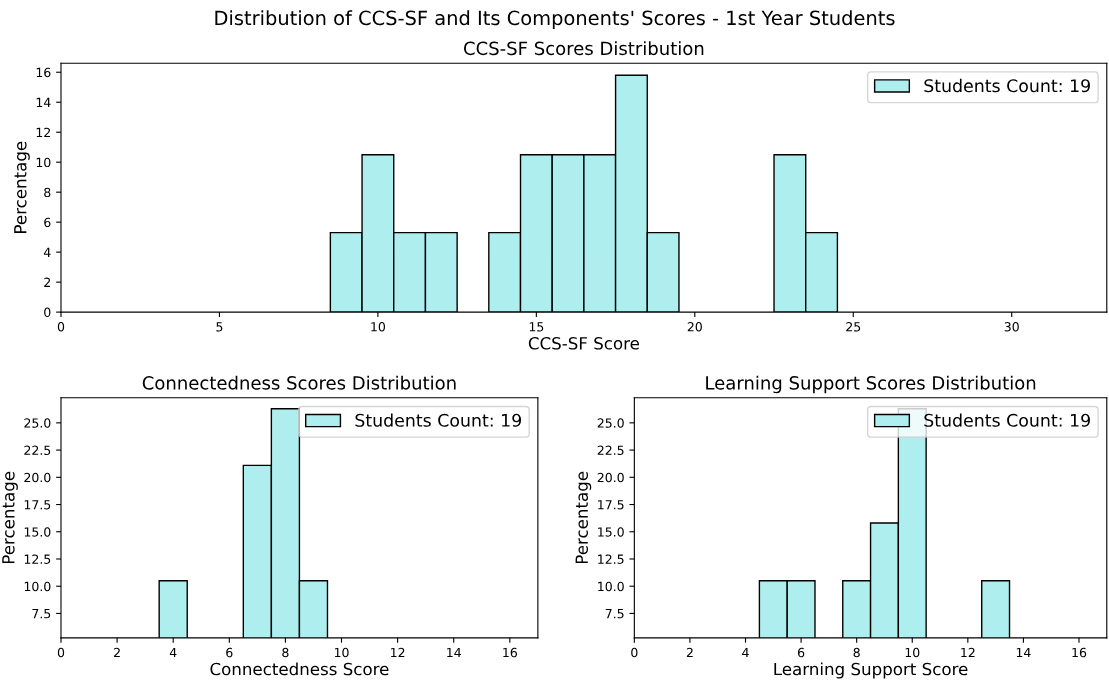 The width and height of the screenshot is (1109, 680). Describe the element at coordinates (871, 384) in the screenshot. I see `chart-title: Learning Support Scores Distribution` at that location.